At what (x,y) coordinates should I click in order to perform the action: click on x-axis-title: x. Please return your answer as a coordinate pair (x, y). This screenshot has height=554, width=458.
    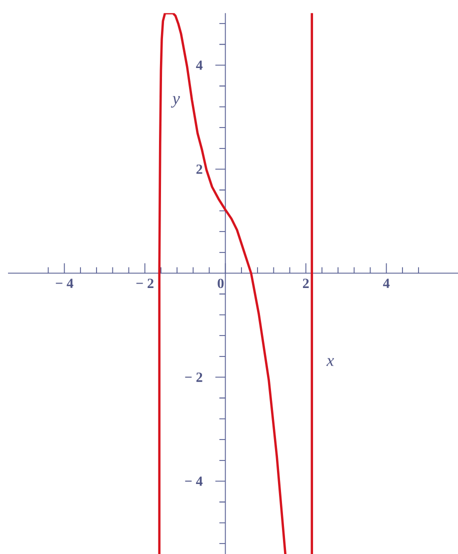
    Looking at the image, I should click on (330, 362).